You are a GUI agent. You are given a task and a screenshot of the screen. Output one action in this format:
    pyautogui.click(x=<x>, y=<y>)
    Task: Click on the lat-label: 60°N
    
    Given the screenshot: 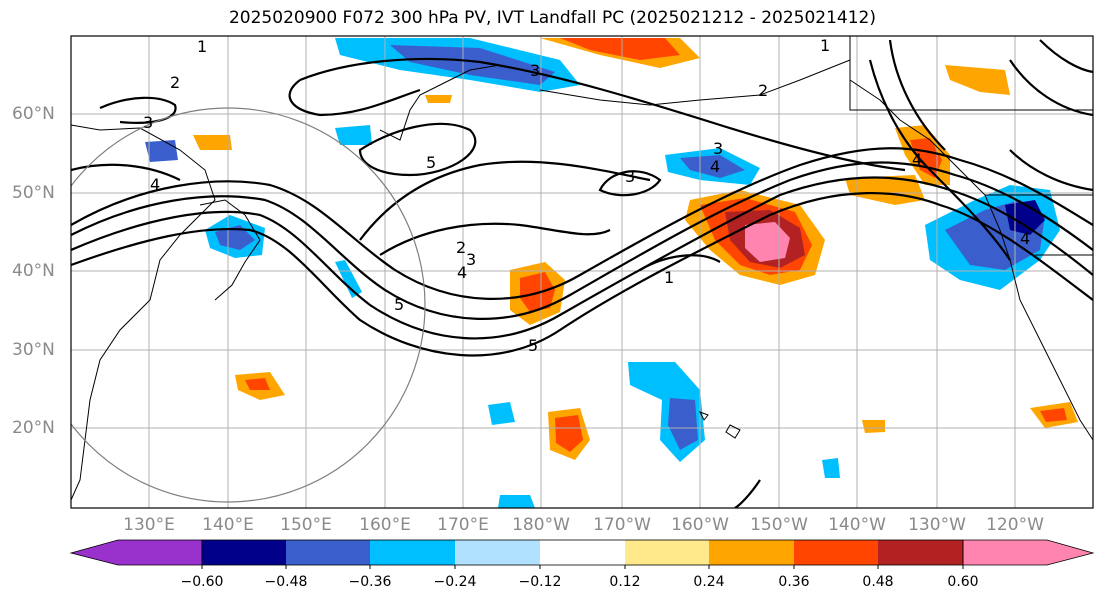 What is the action you would take?
    pyautogui.click(x=33, y=114)
    